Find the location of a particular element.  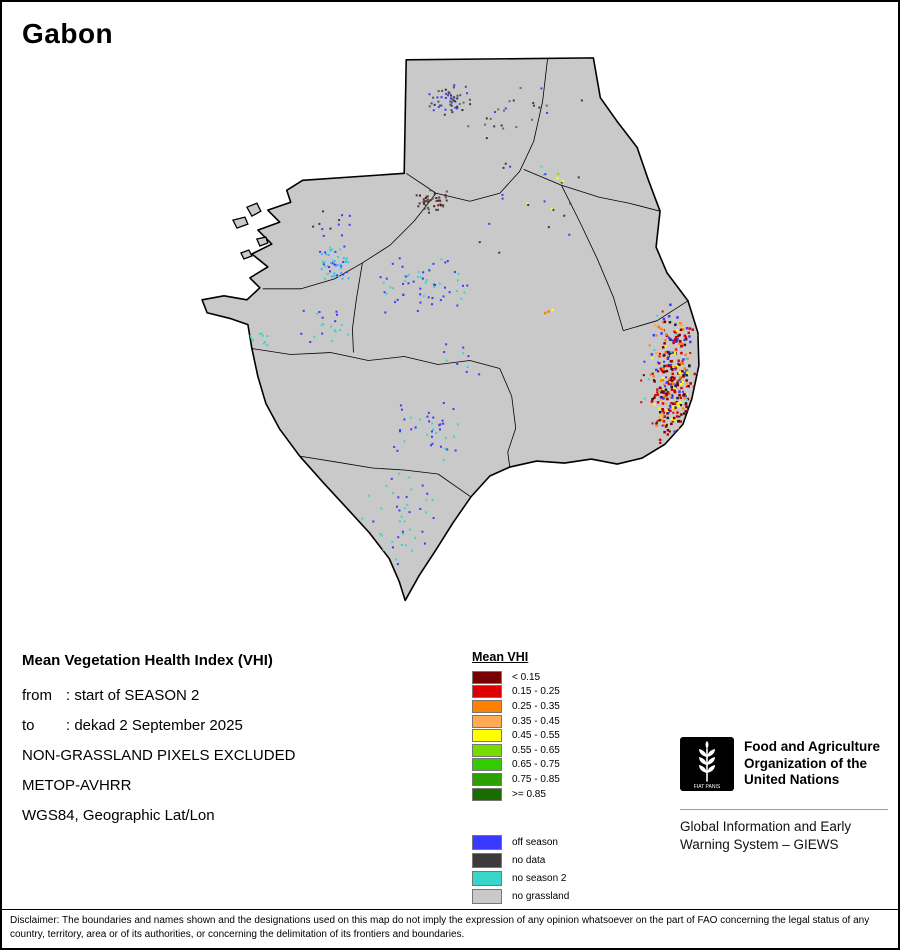

page-title: Gabon is located at coordinates (68, 33).